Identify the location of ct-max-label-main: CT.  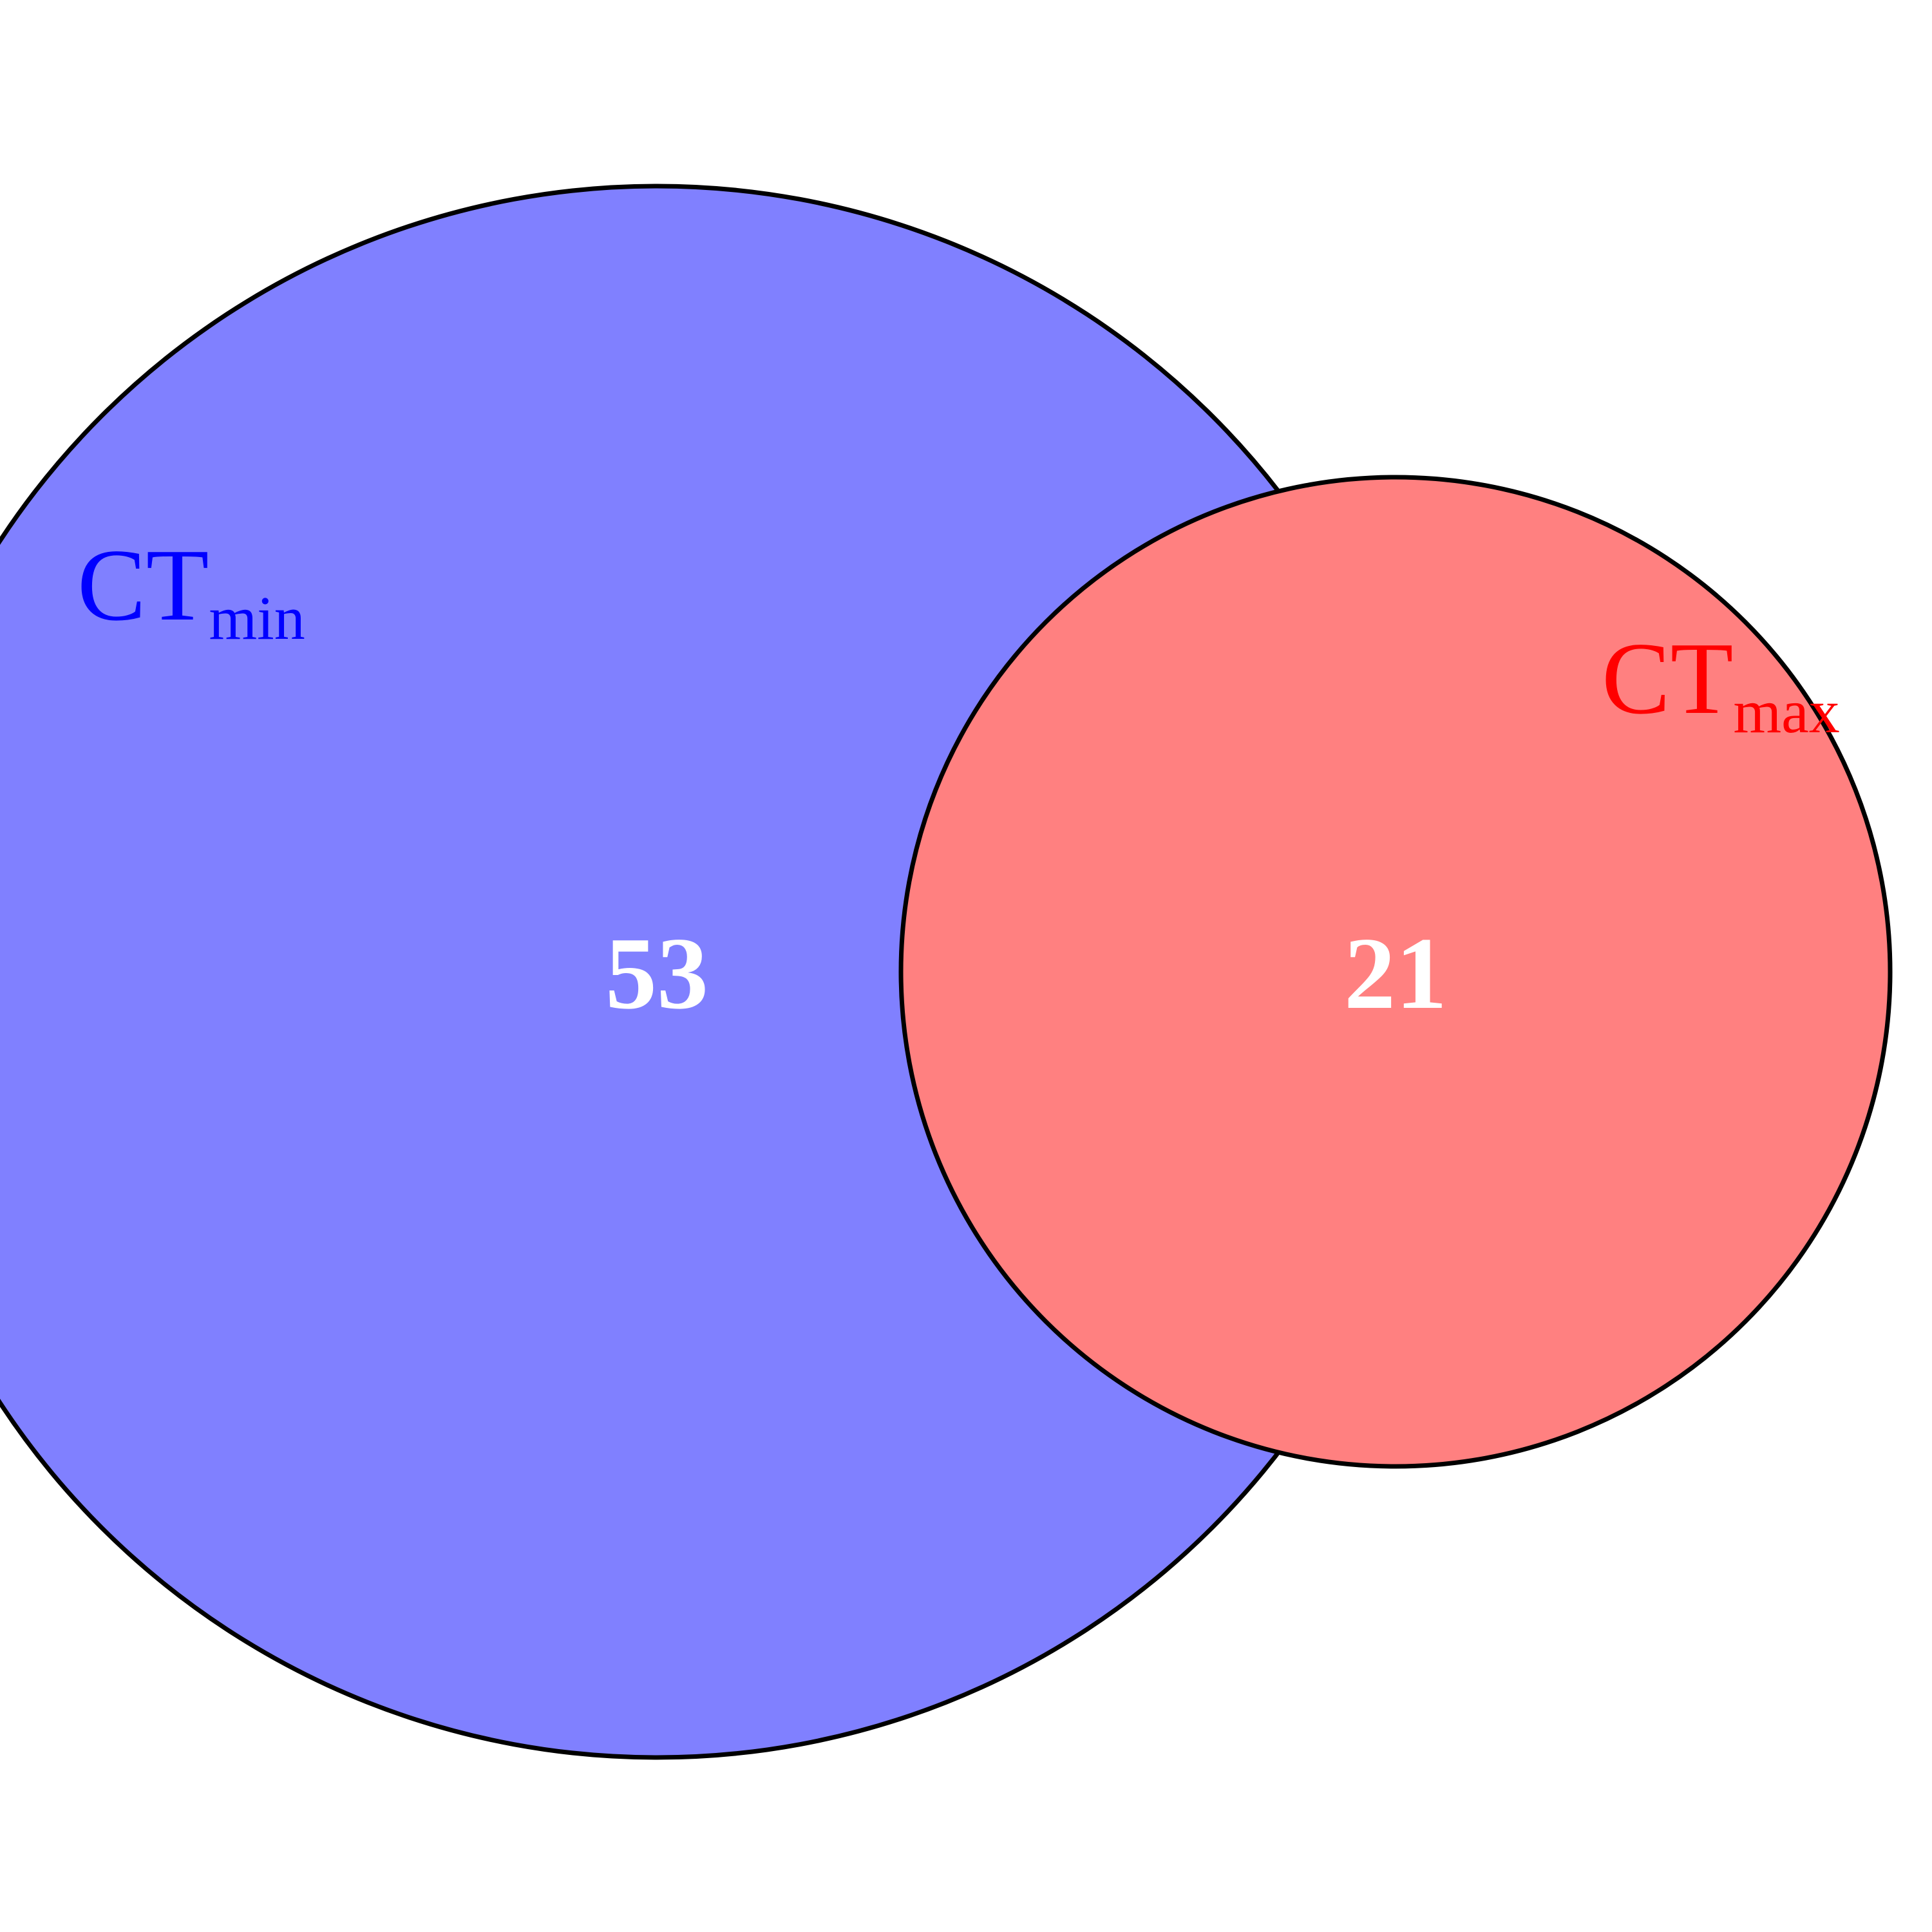
(1667, 678).